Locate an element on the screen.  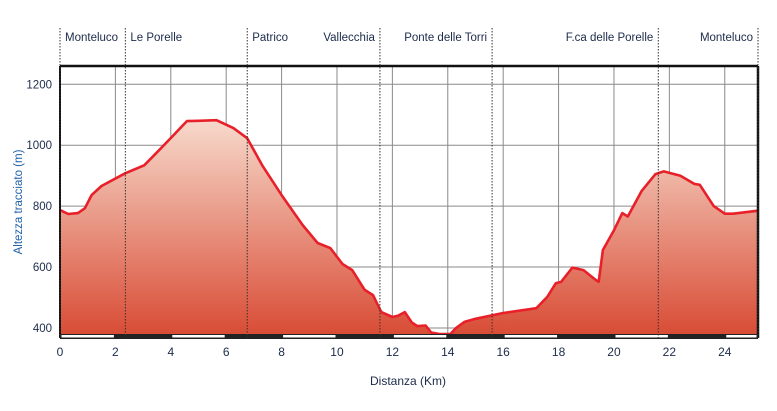
x-tick-label: 24 is located at coordinates (725, 352).